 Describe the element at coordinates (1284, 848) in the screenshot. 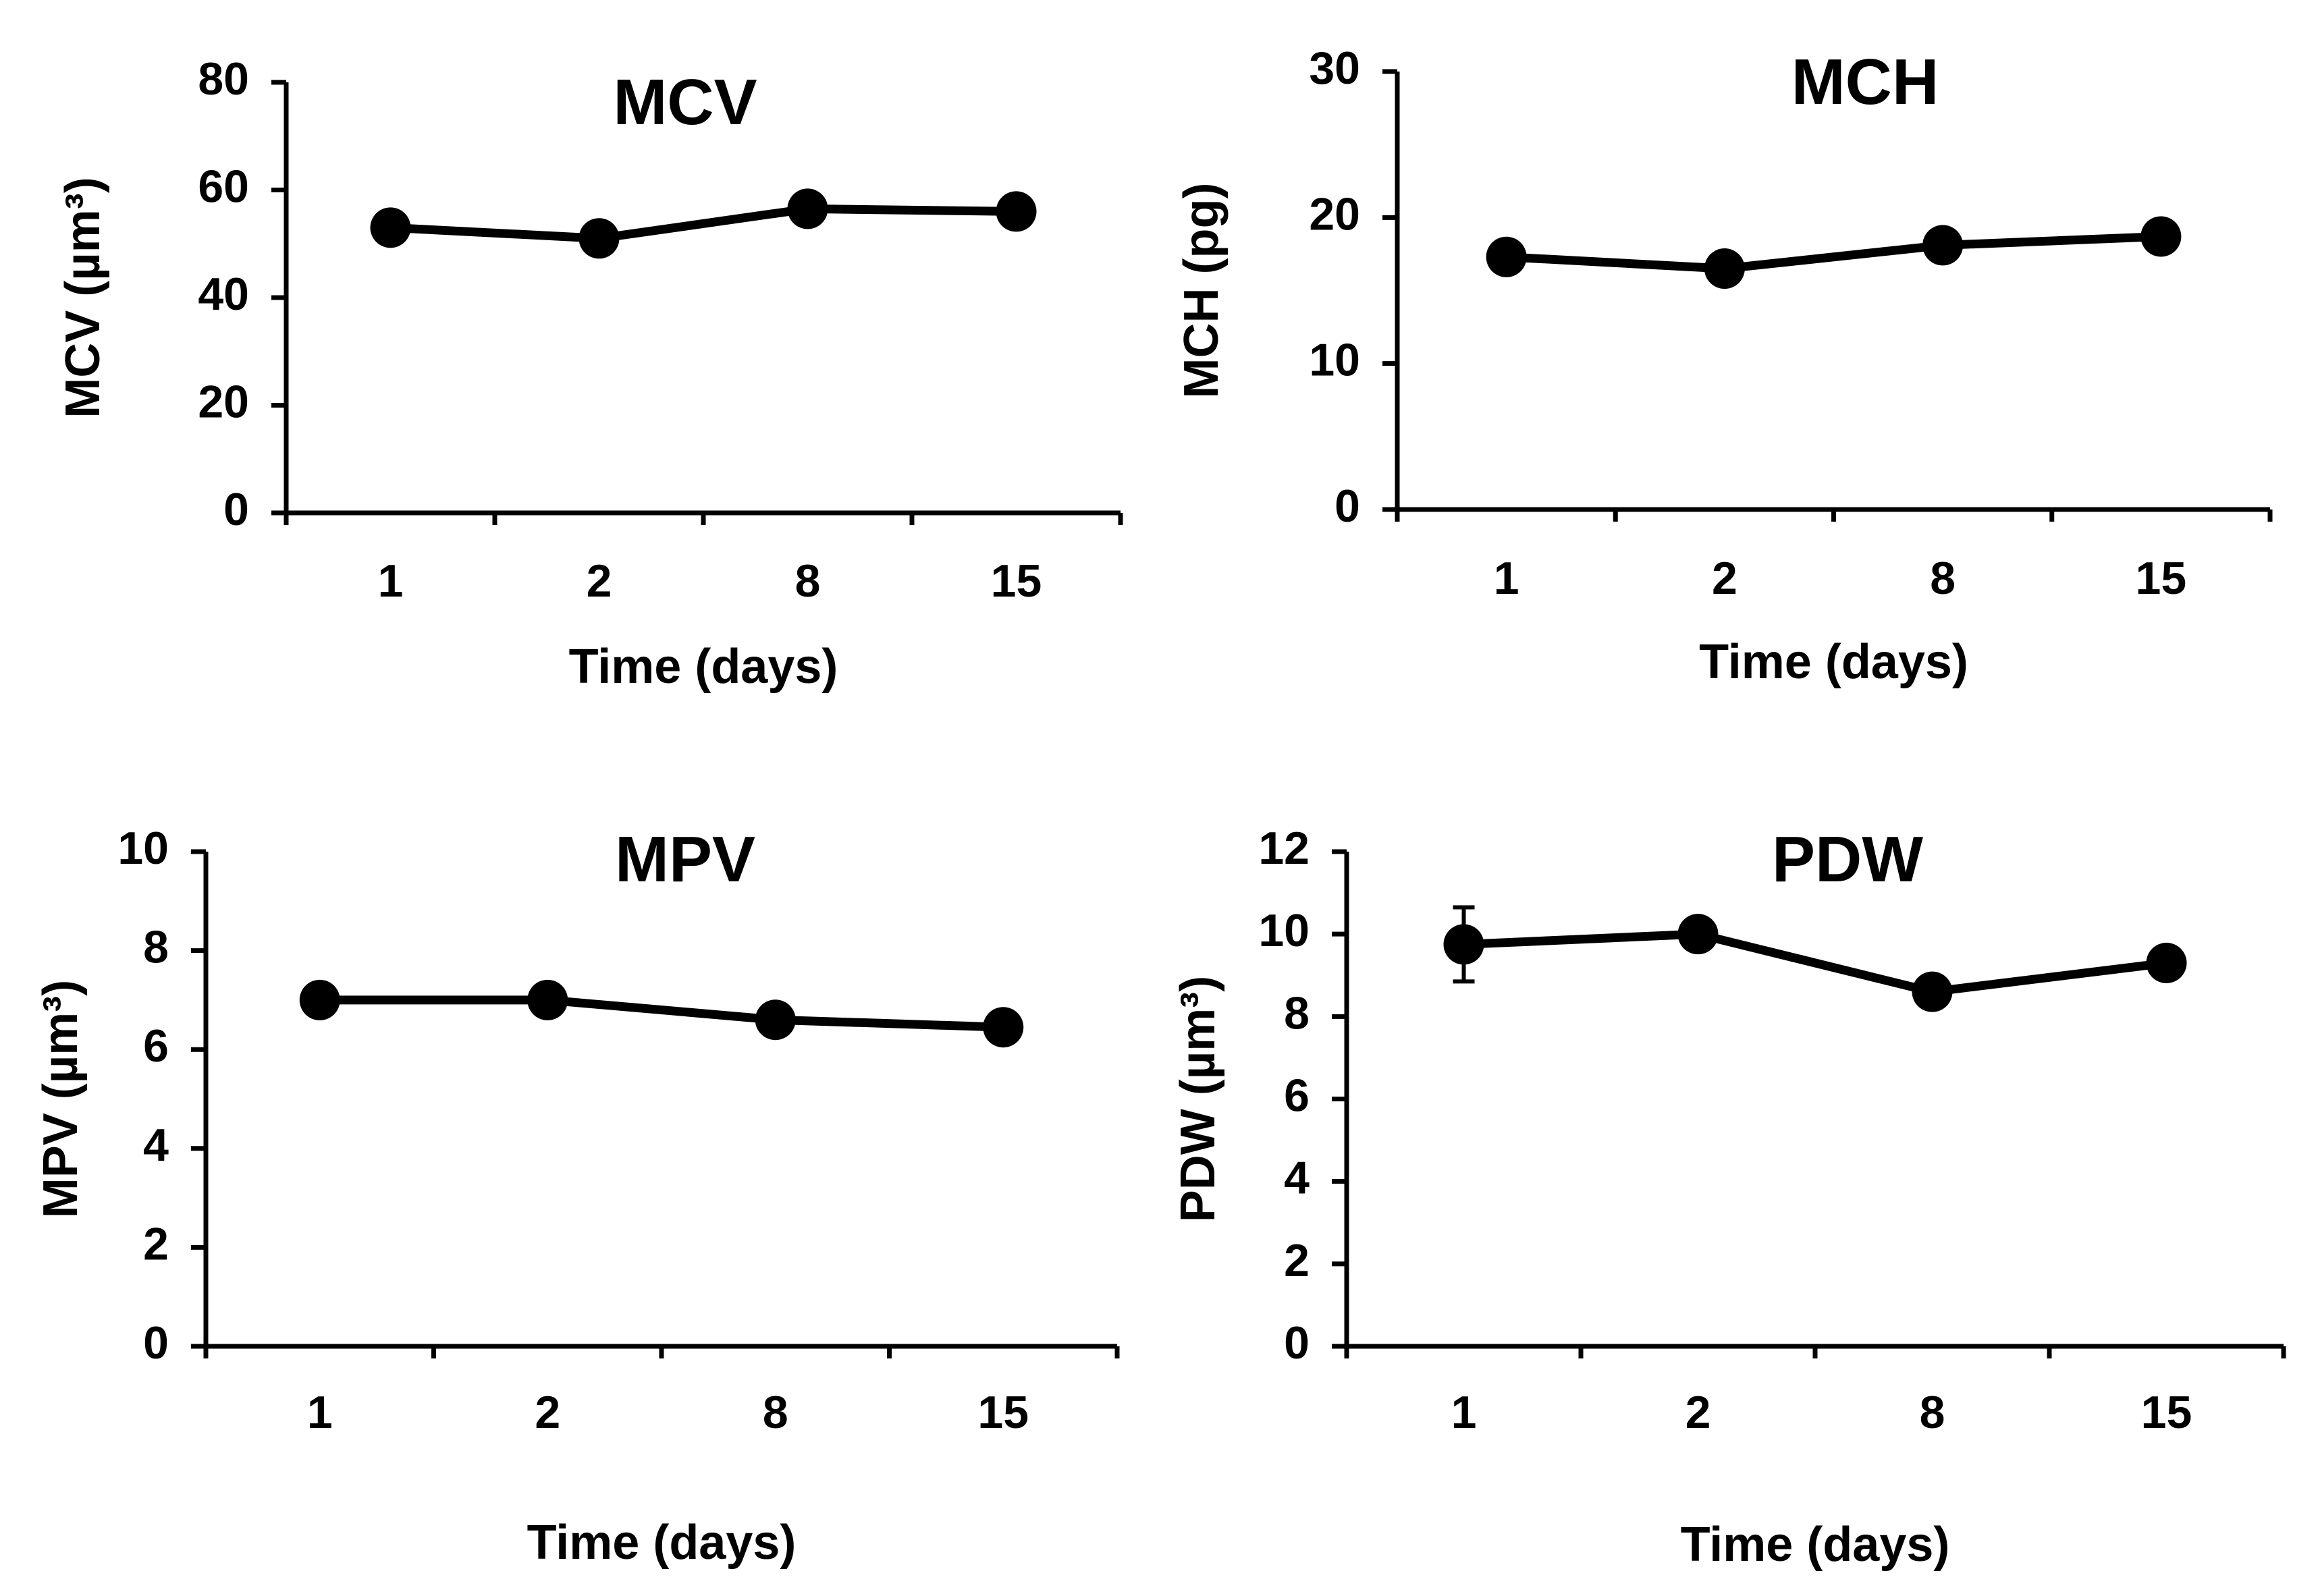

I see `y-tick-label: 12` at that location.